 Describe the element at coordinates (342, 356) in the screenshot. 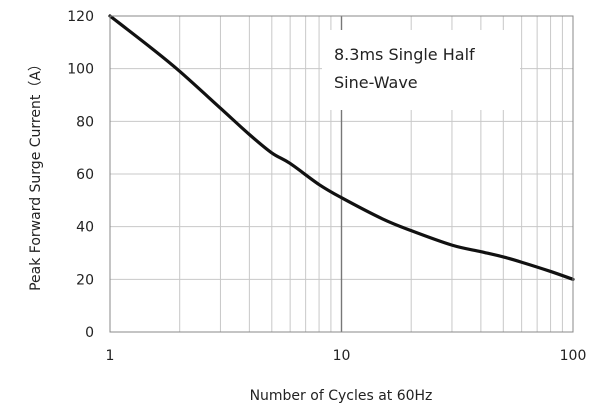

I see `x-tick-label: 10` at that location.